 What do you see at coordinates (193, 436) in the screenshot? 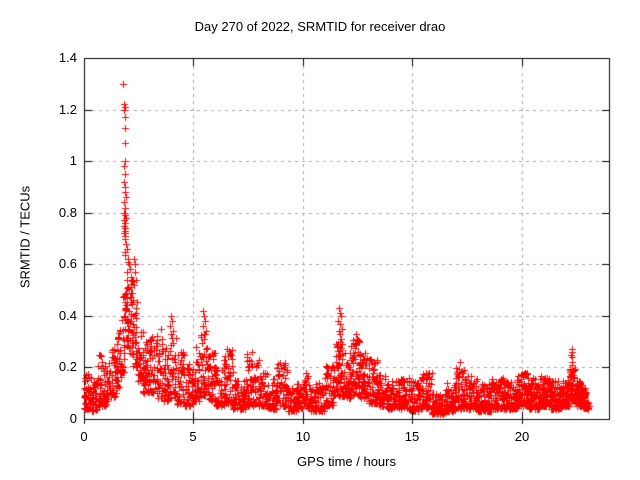
I see `x-tick-label: 5` at bounding box center [193, 436].